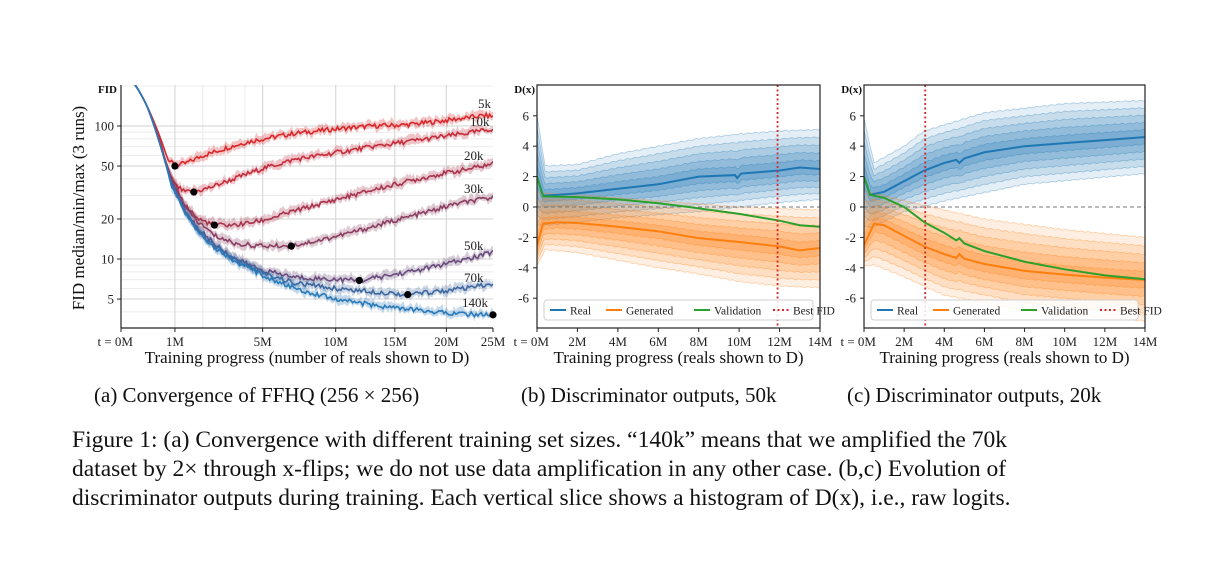 This screenshot has height=569, width=1220. I want to click on series-line-20k, so click(313, 156).